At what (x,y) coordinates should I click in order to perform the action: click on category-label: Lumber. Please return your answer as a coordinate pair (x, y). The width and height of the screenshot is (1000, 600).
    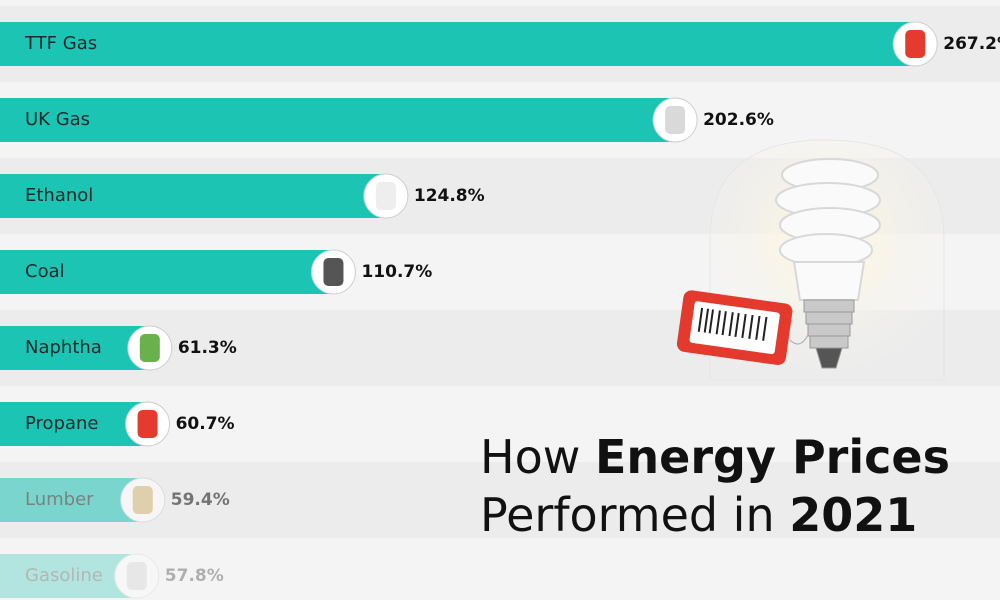
    Looking at the image, I should click on (59, 499).